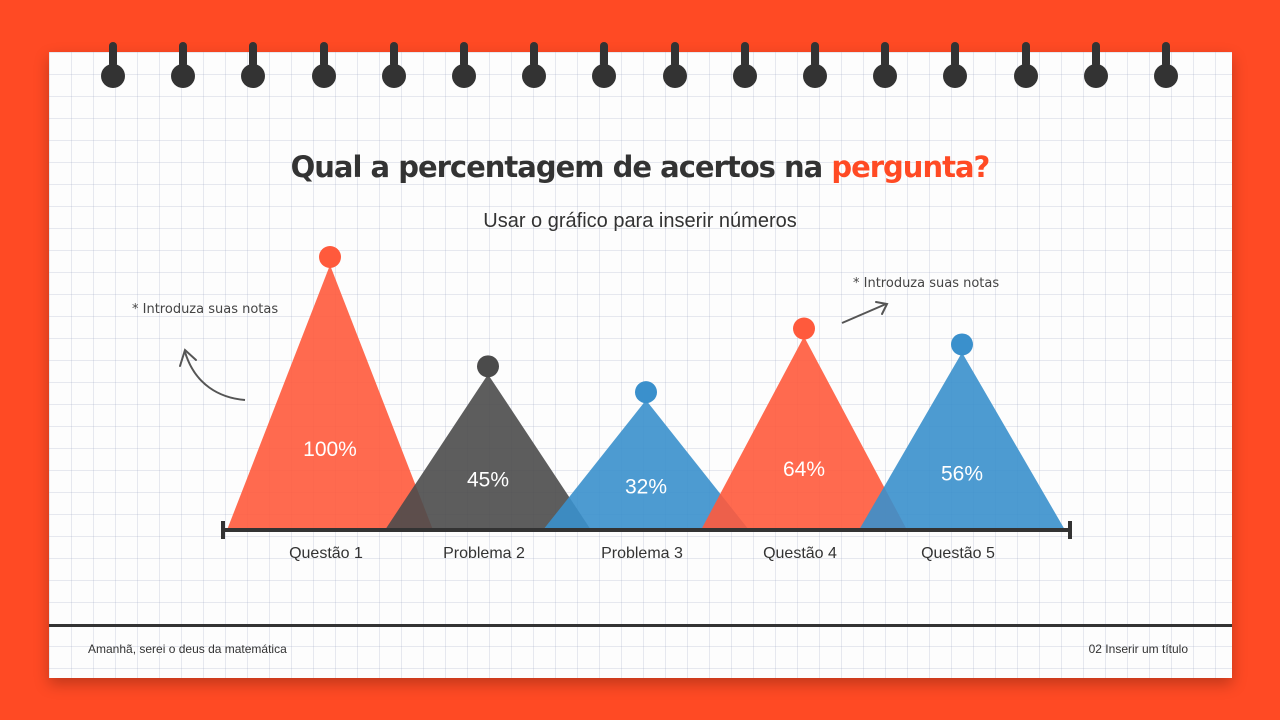 The height and width of the screenshot is (720, 1280). I want to click on title-accent: pergunta?, so click(910, 167).